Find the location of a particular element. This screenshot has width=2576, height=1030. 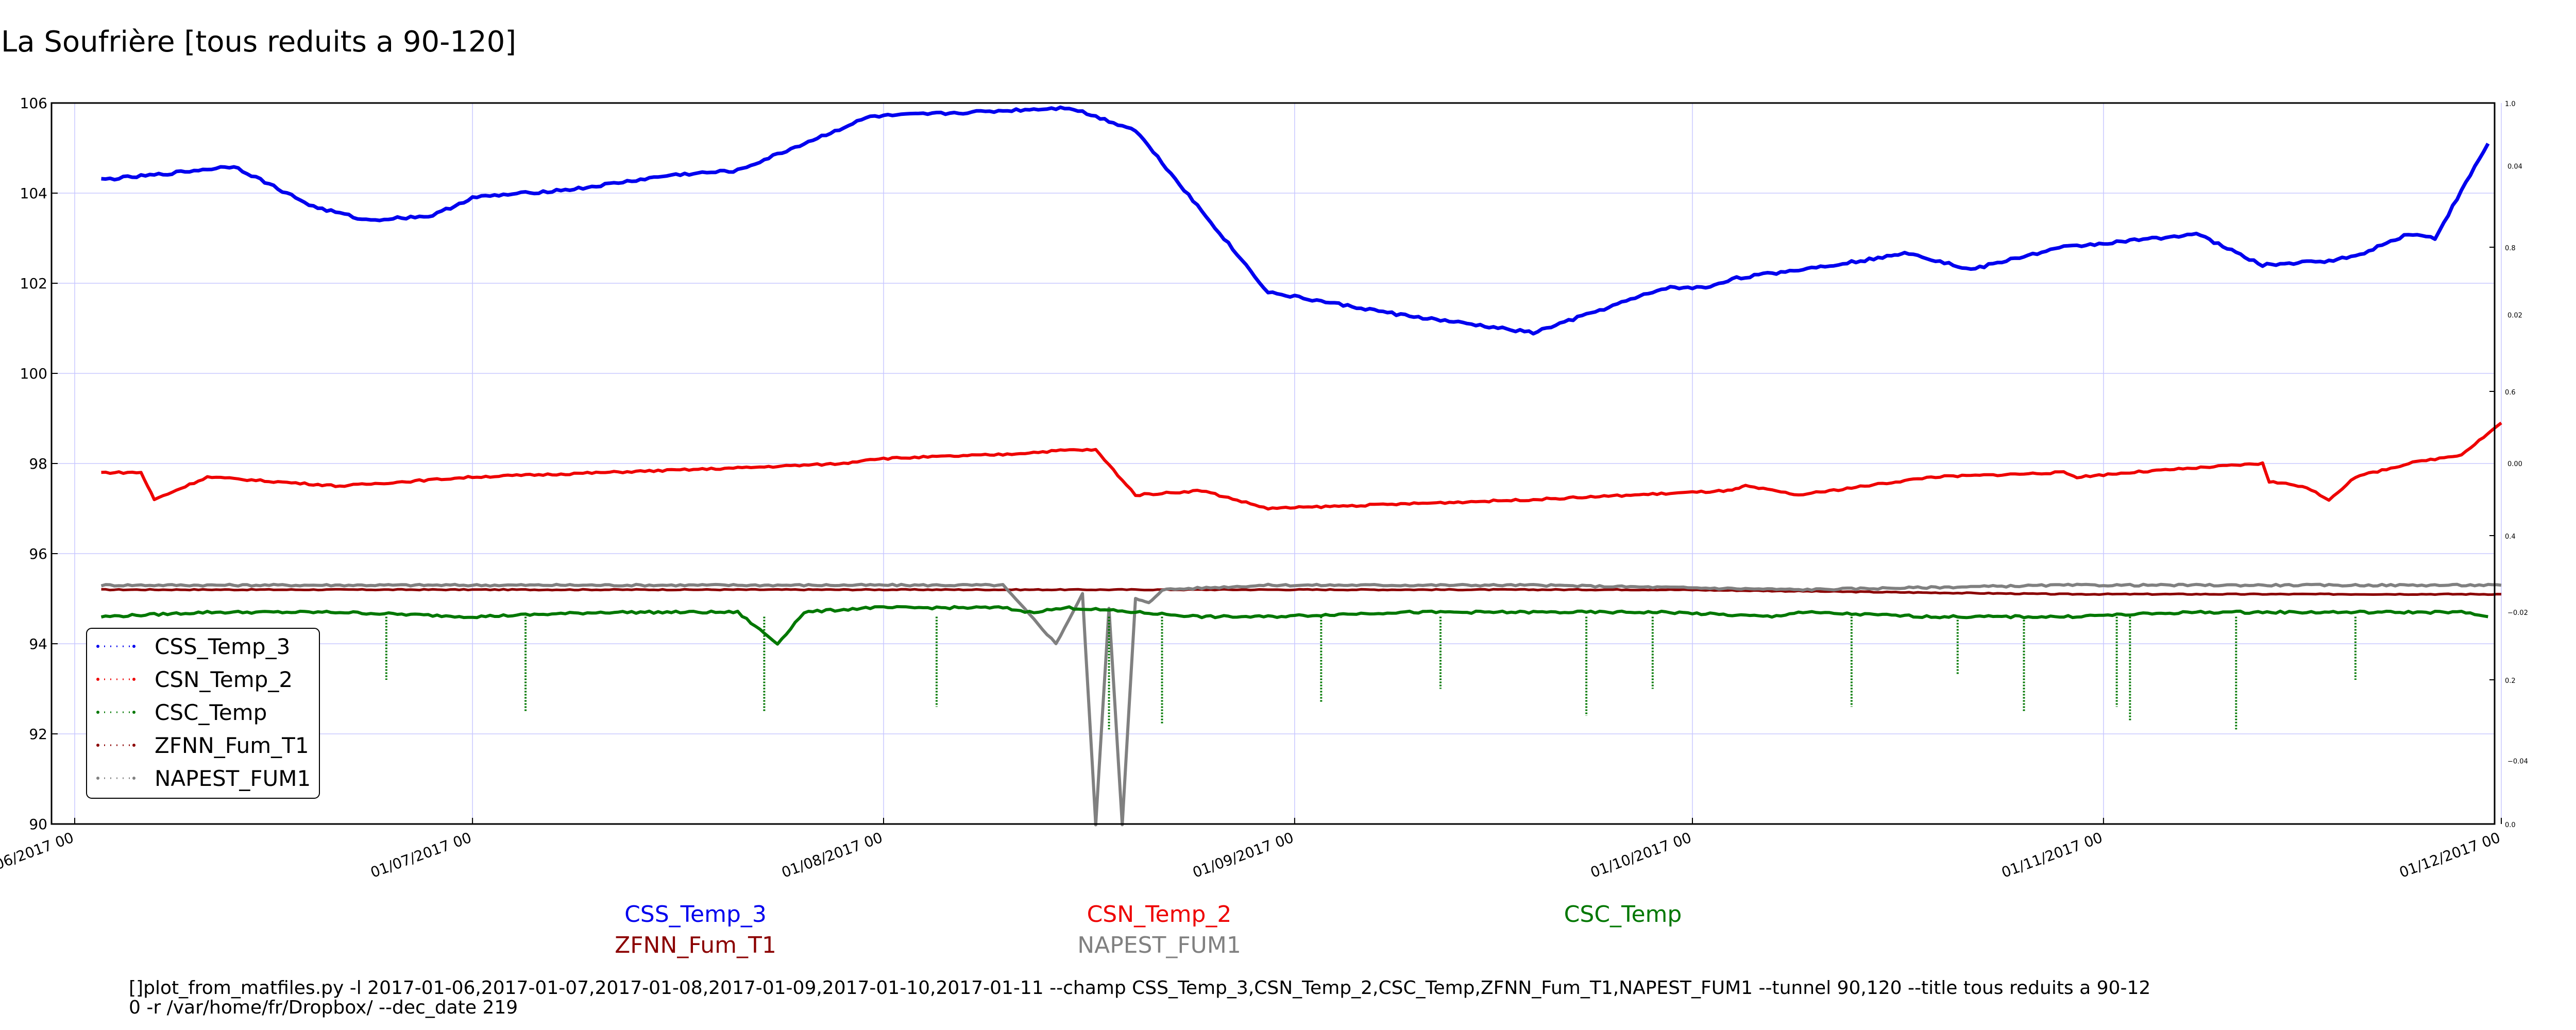

y-tick-label: 98 is located at coordinates (38, 463).